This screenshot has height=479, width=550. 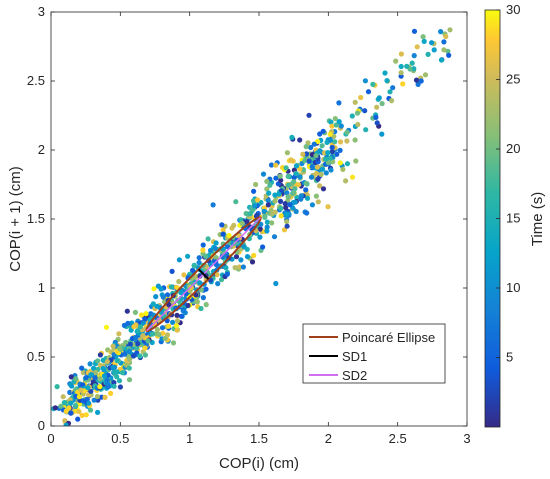 I want to click on legend-label: SD2, so click(x=354, y=375).